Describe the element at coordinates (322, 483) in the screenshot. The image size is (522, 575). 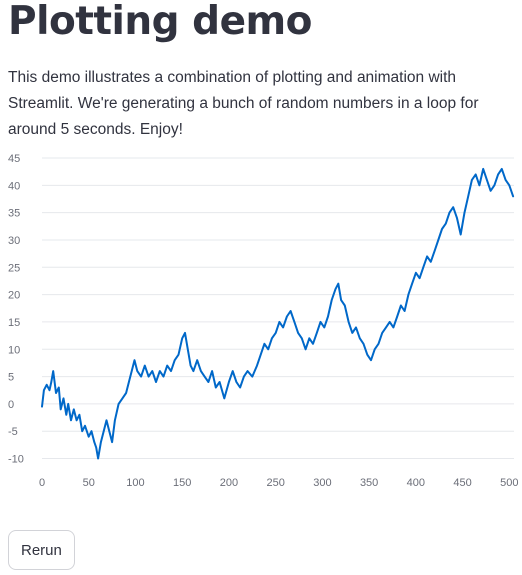
I see `x-tick-label: 300` at that location.